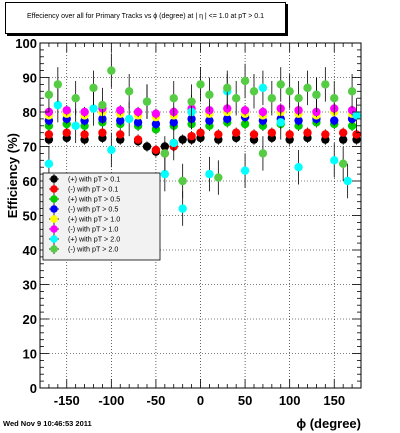 The width and height of the screenshot is (400, 433). I want to click on legend-label: (+) with pT > 0.5, so click(94, 199).